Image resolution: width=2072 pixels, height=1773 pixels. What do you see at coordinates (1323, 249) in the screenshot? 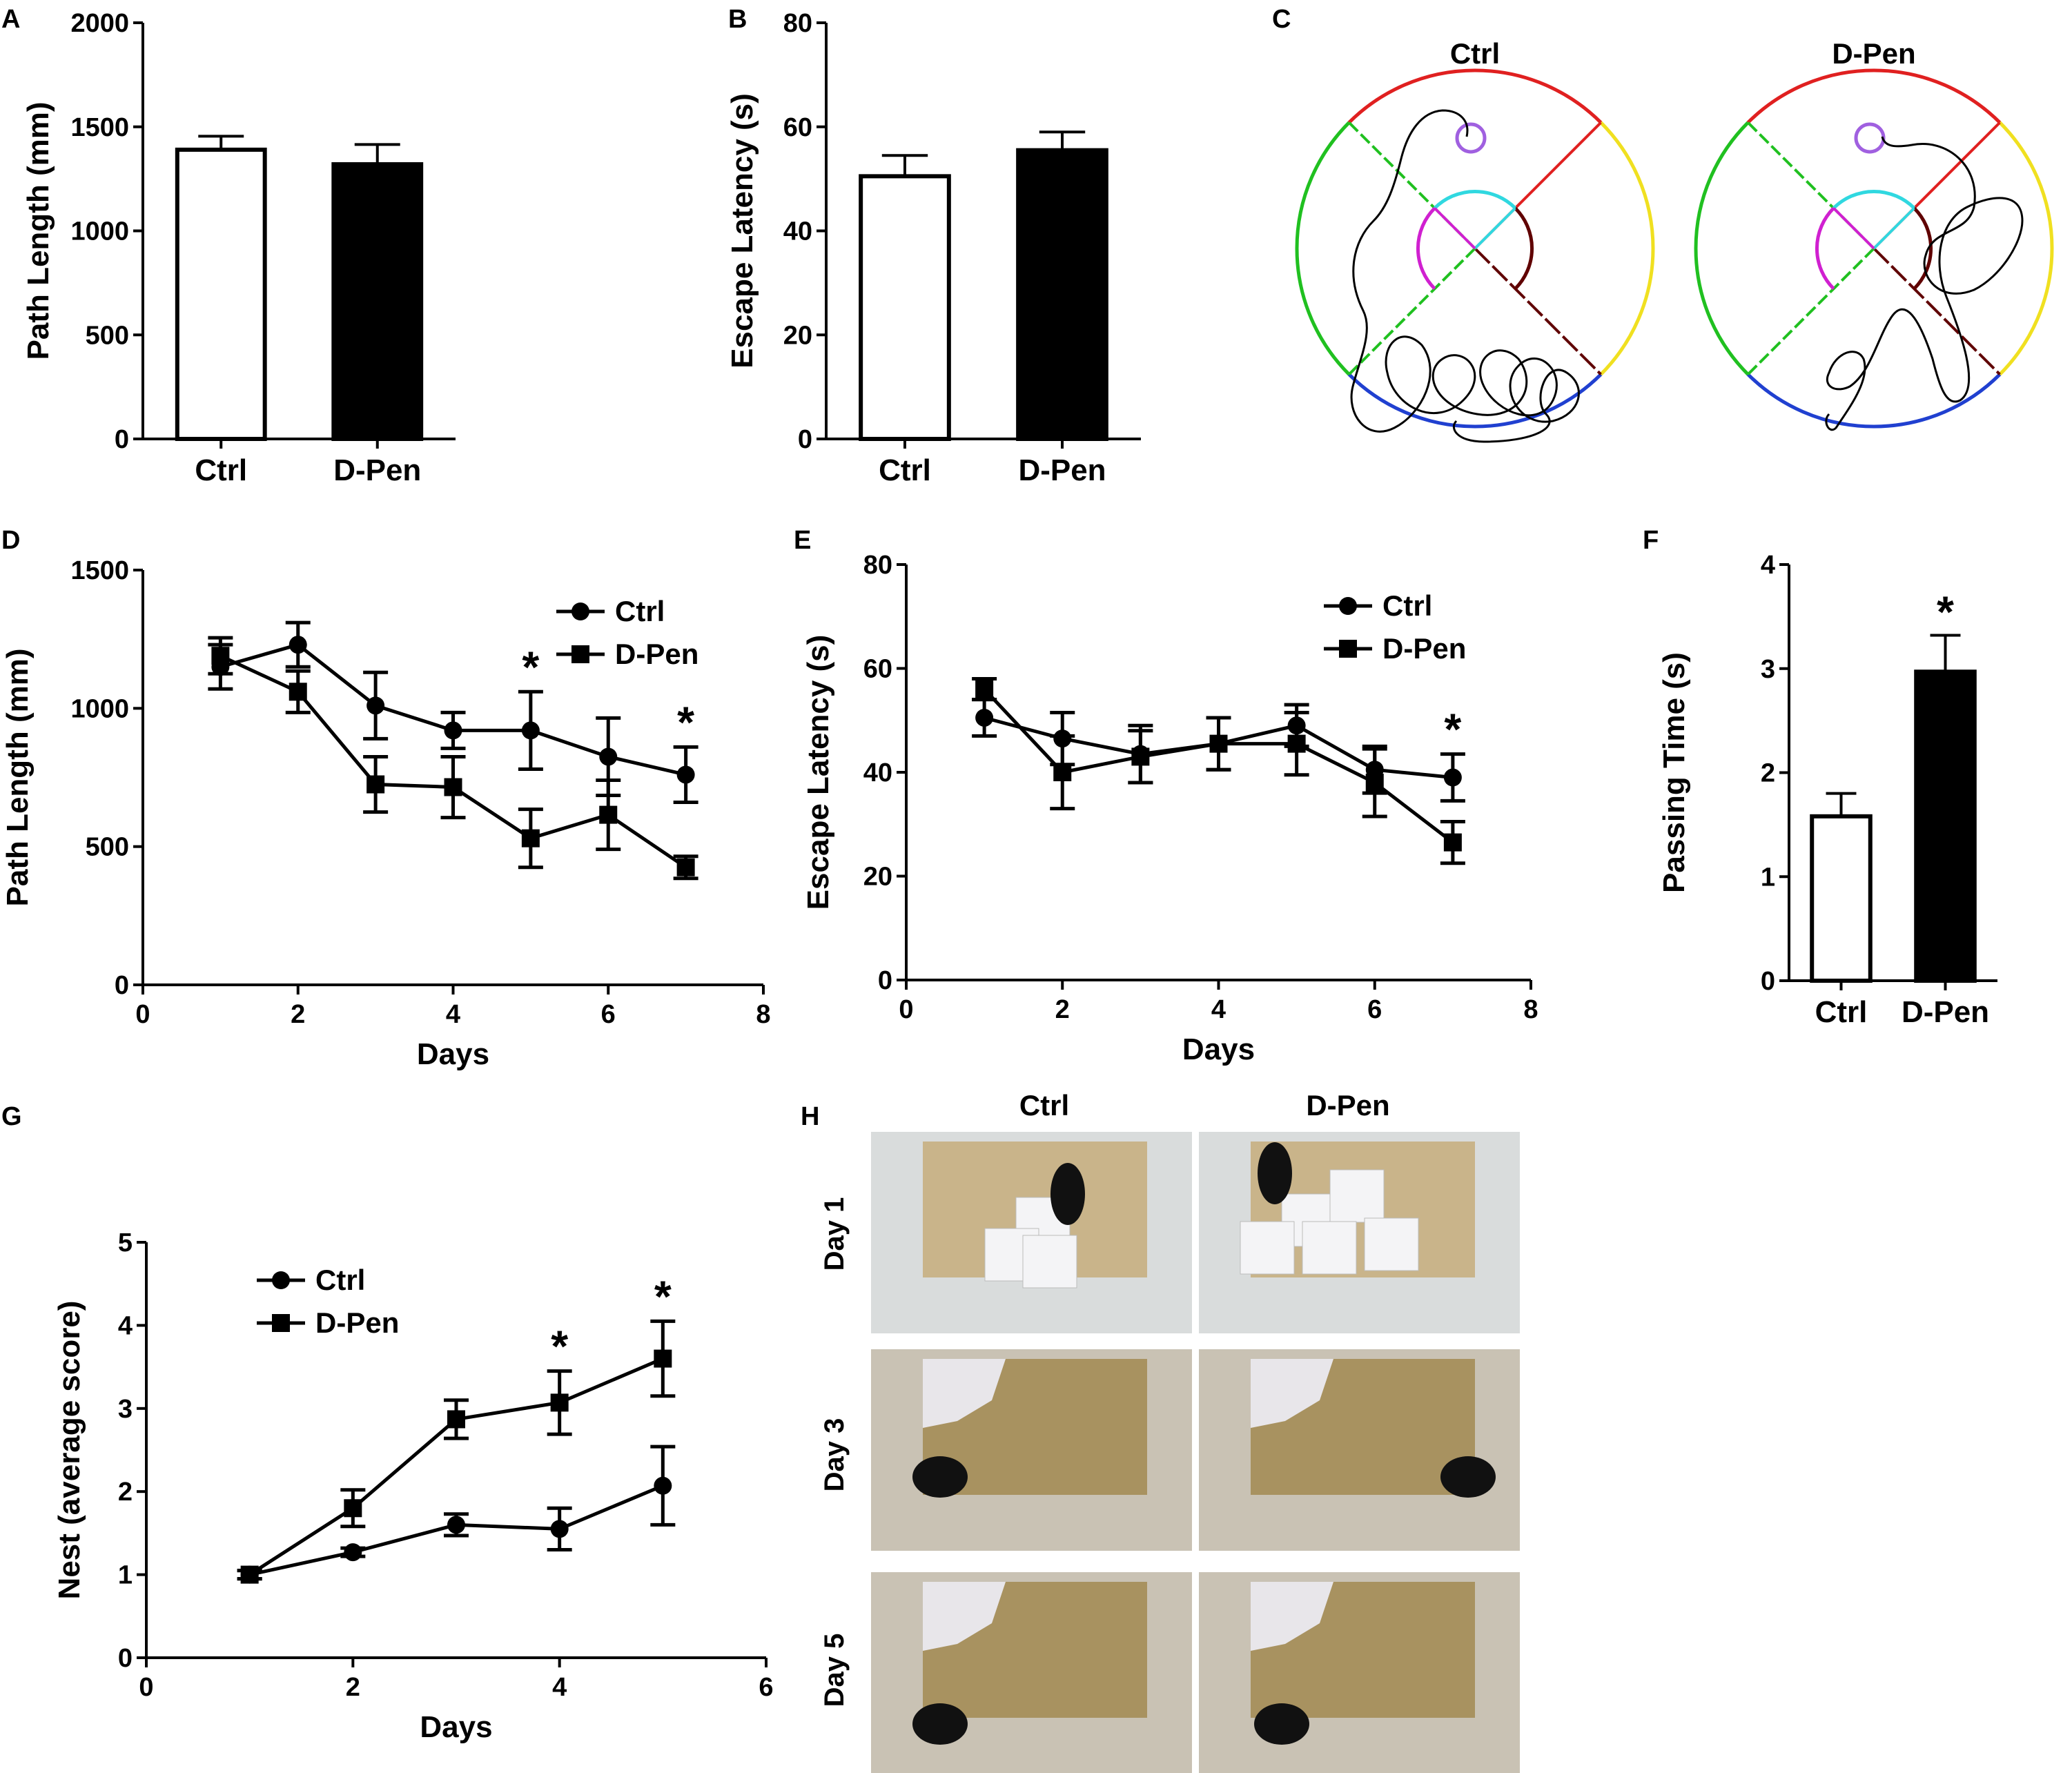
I see `maze-quadrant-west` at bounding box center [1323, 249].